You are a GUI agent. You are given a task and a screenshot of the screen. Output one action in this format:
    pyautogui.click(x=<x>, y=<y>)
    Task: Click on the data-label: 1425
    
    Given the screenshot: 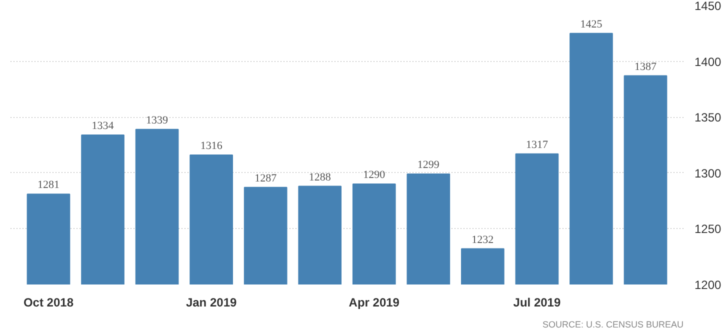 What is the action you would take?
    pyautogui.click(x=591, y=24)
    